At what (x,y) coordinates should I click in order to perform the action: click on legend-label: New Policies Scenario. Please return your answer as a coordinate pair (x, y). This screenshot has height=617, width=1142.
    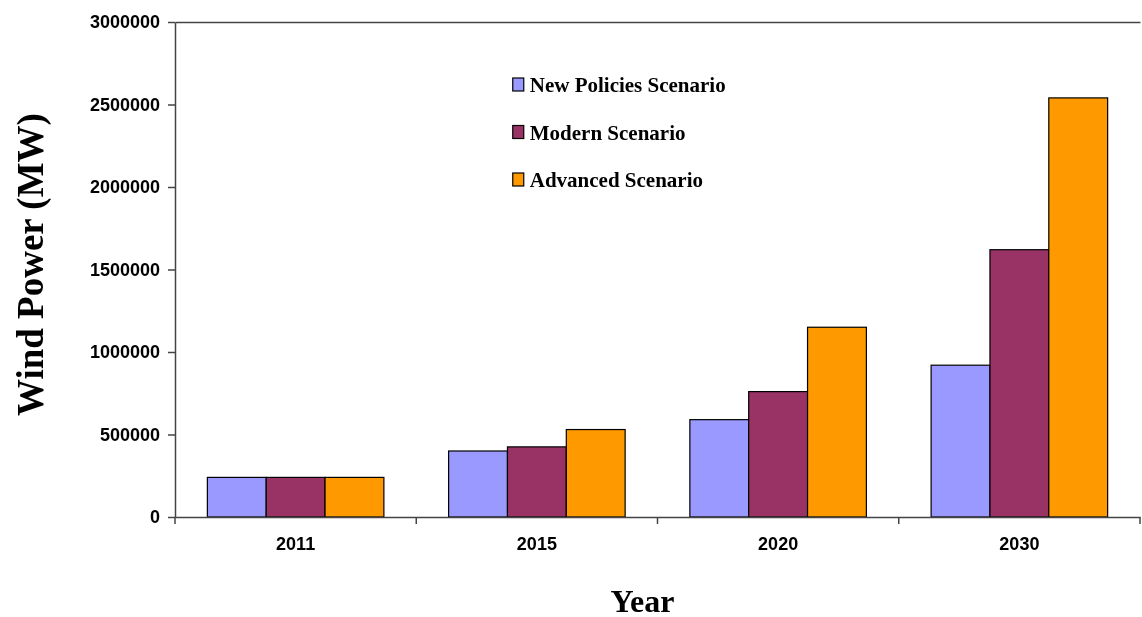
    Looking at the image, I should click on (627, 85).